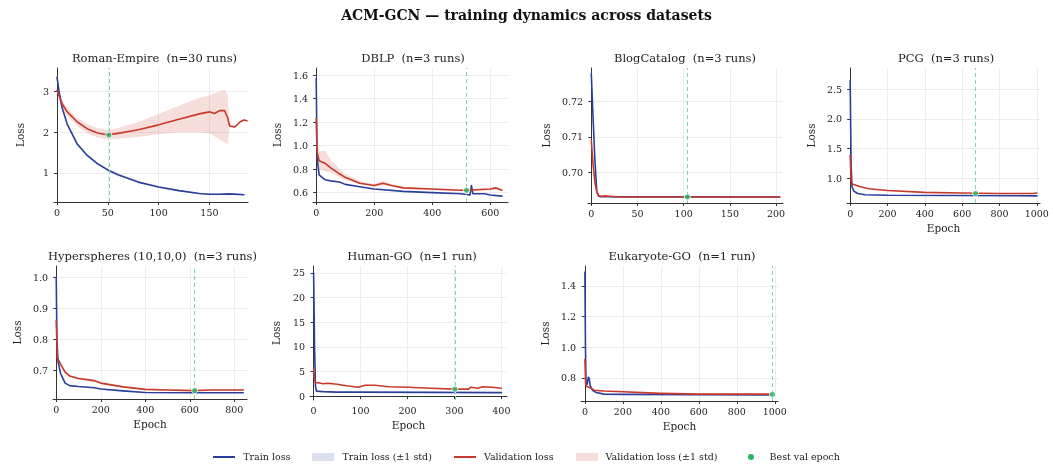 Image resolution: width=1053 pixels, height=465 pixels. What do you see at coordinates (412, 256) in the screenshot?
I see `chart-title: Human-GO (n=1 run)` at bounding box center [412, 256].